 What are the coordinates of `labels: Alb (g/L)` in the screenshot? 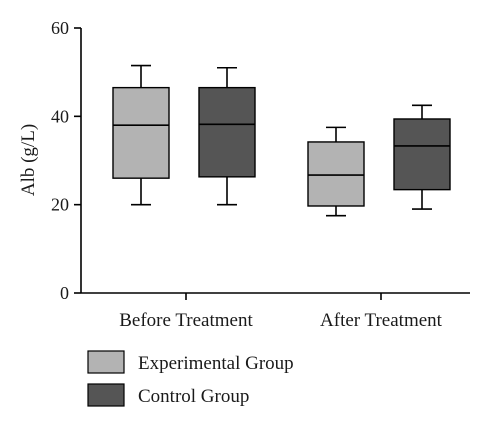 It's located at (28, 160).